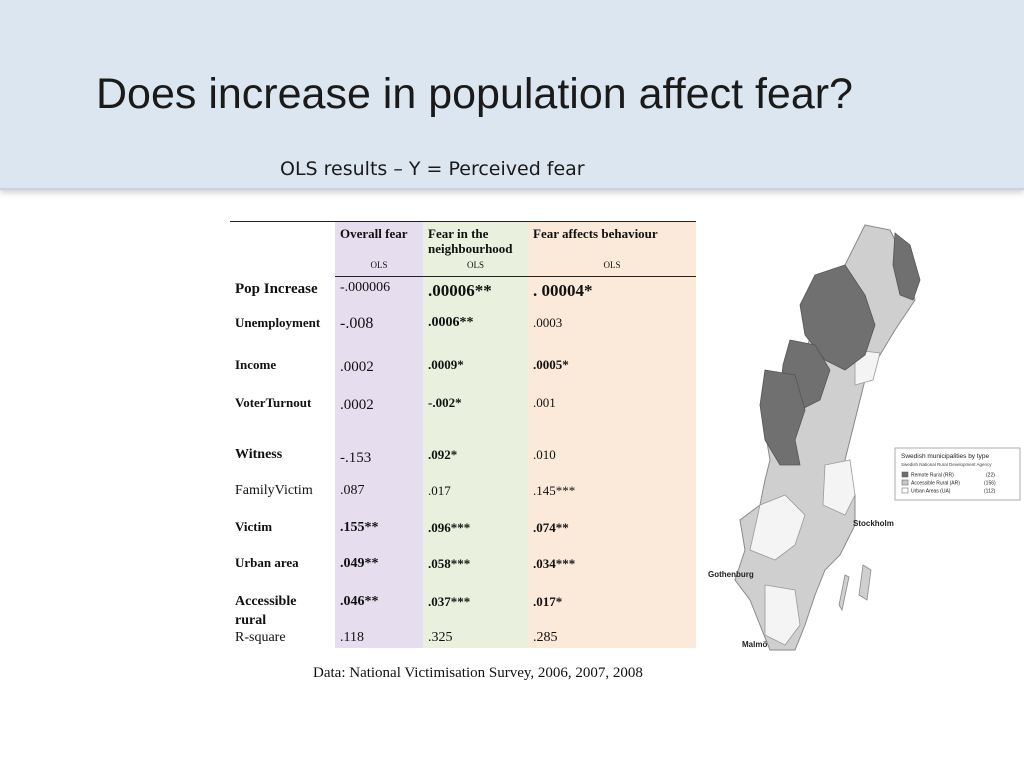 Image resolution: width=1024 pixels, height=768 pixels. Describe the element at coordinates (432, 169) in the screenshot. I see `slide-subtitle: OLS results – Y = Perceived fear` at that location.